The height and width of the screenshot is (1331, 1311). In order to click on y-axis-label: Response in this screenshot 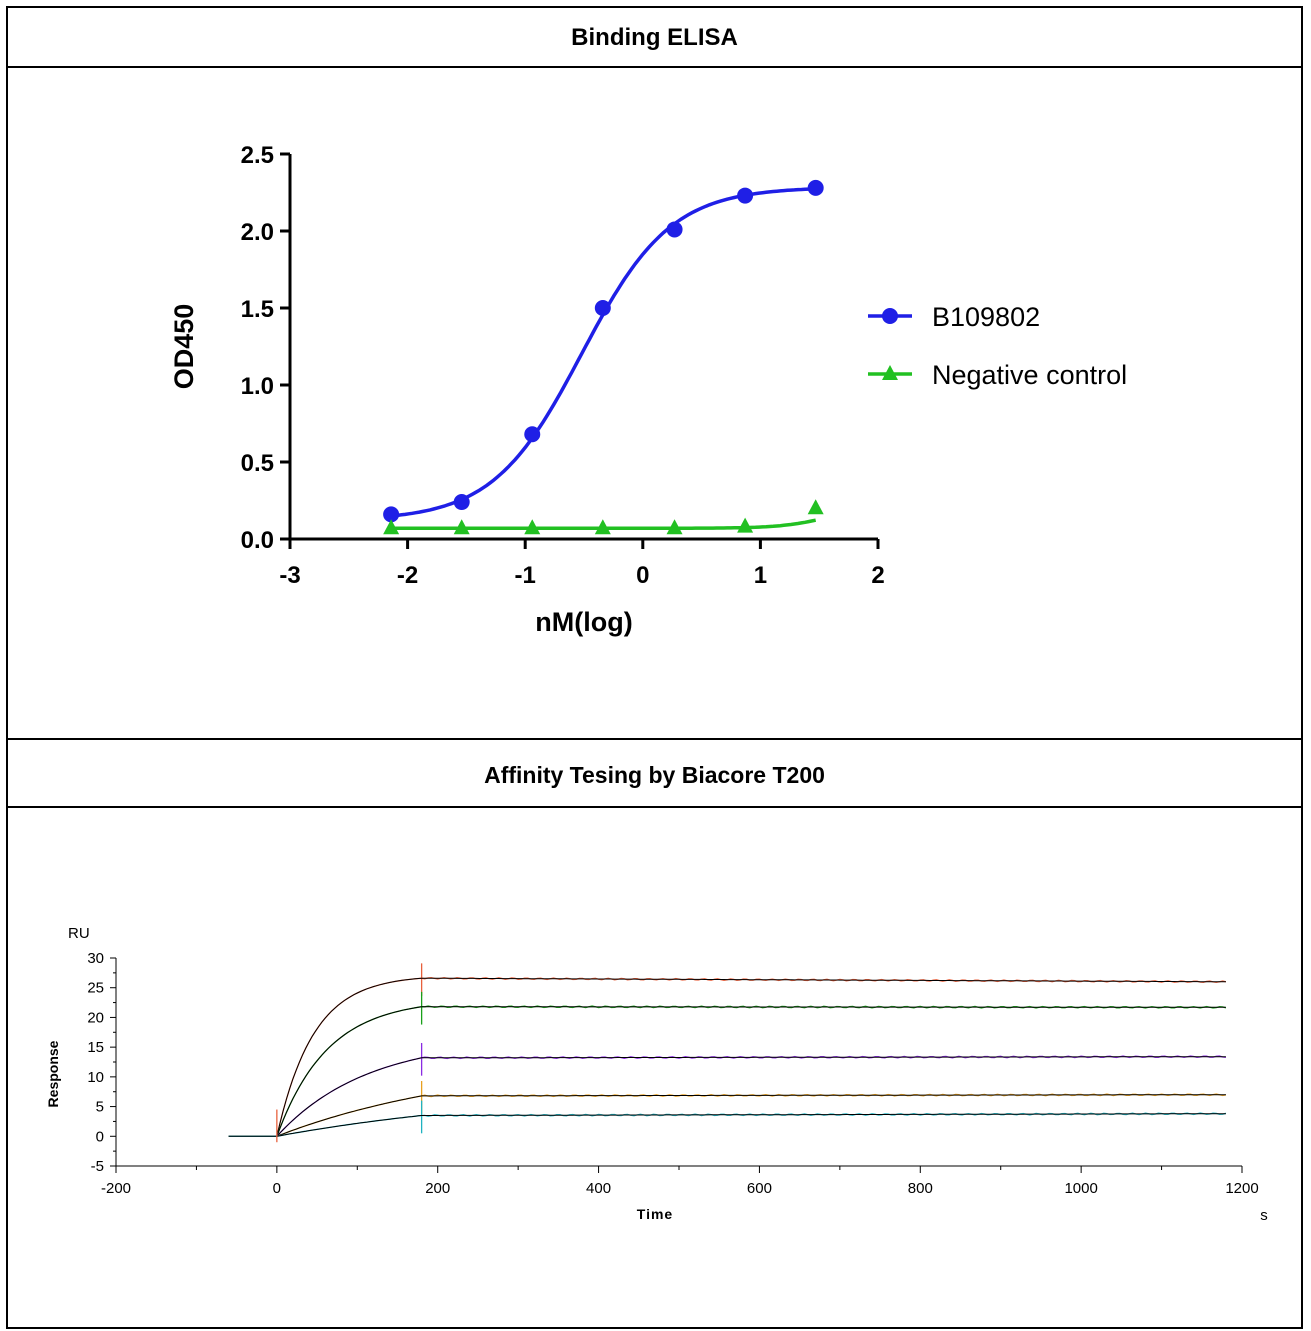, I will do `click(53, 1073)`.